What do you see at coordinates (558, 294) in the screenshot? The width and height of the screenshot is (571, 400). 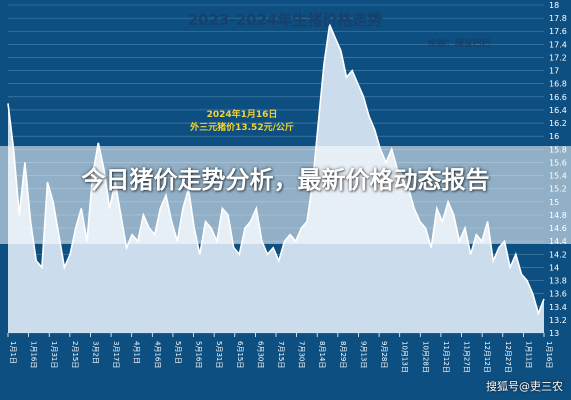 I see `y-tick-label: 13.6` at bounding box center [558, 294].